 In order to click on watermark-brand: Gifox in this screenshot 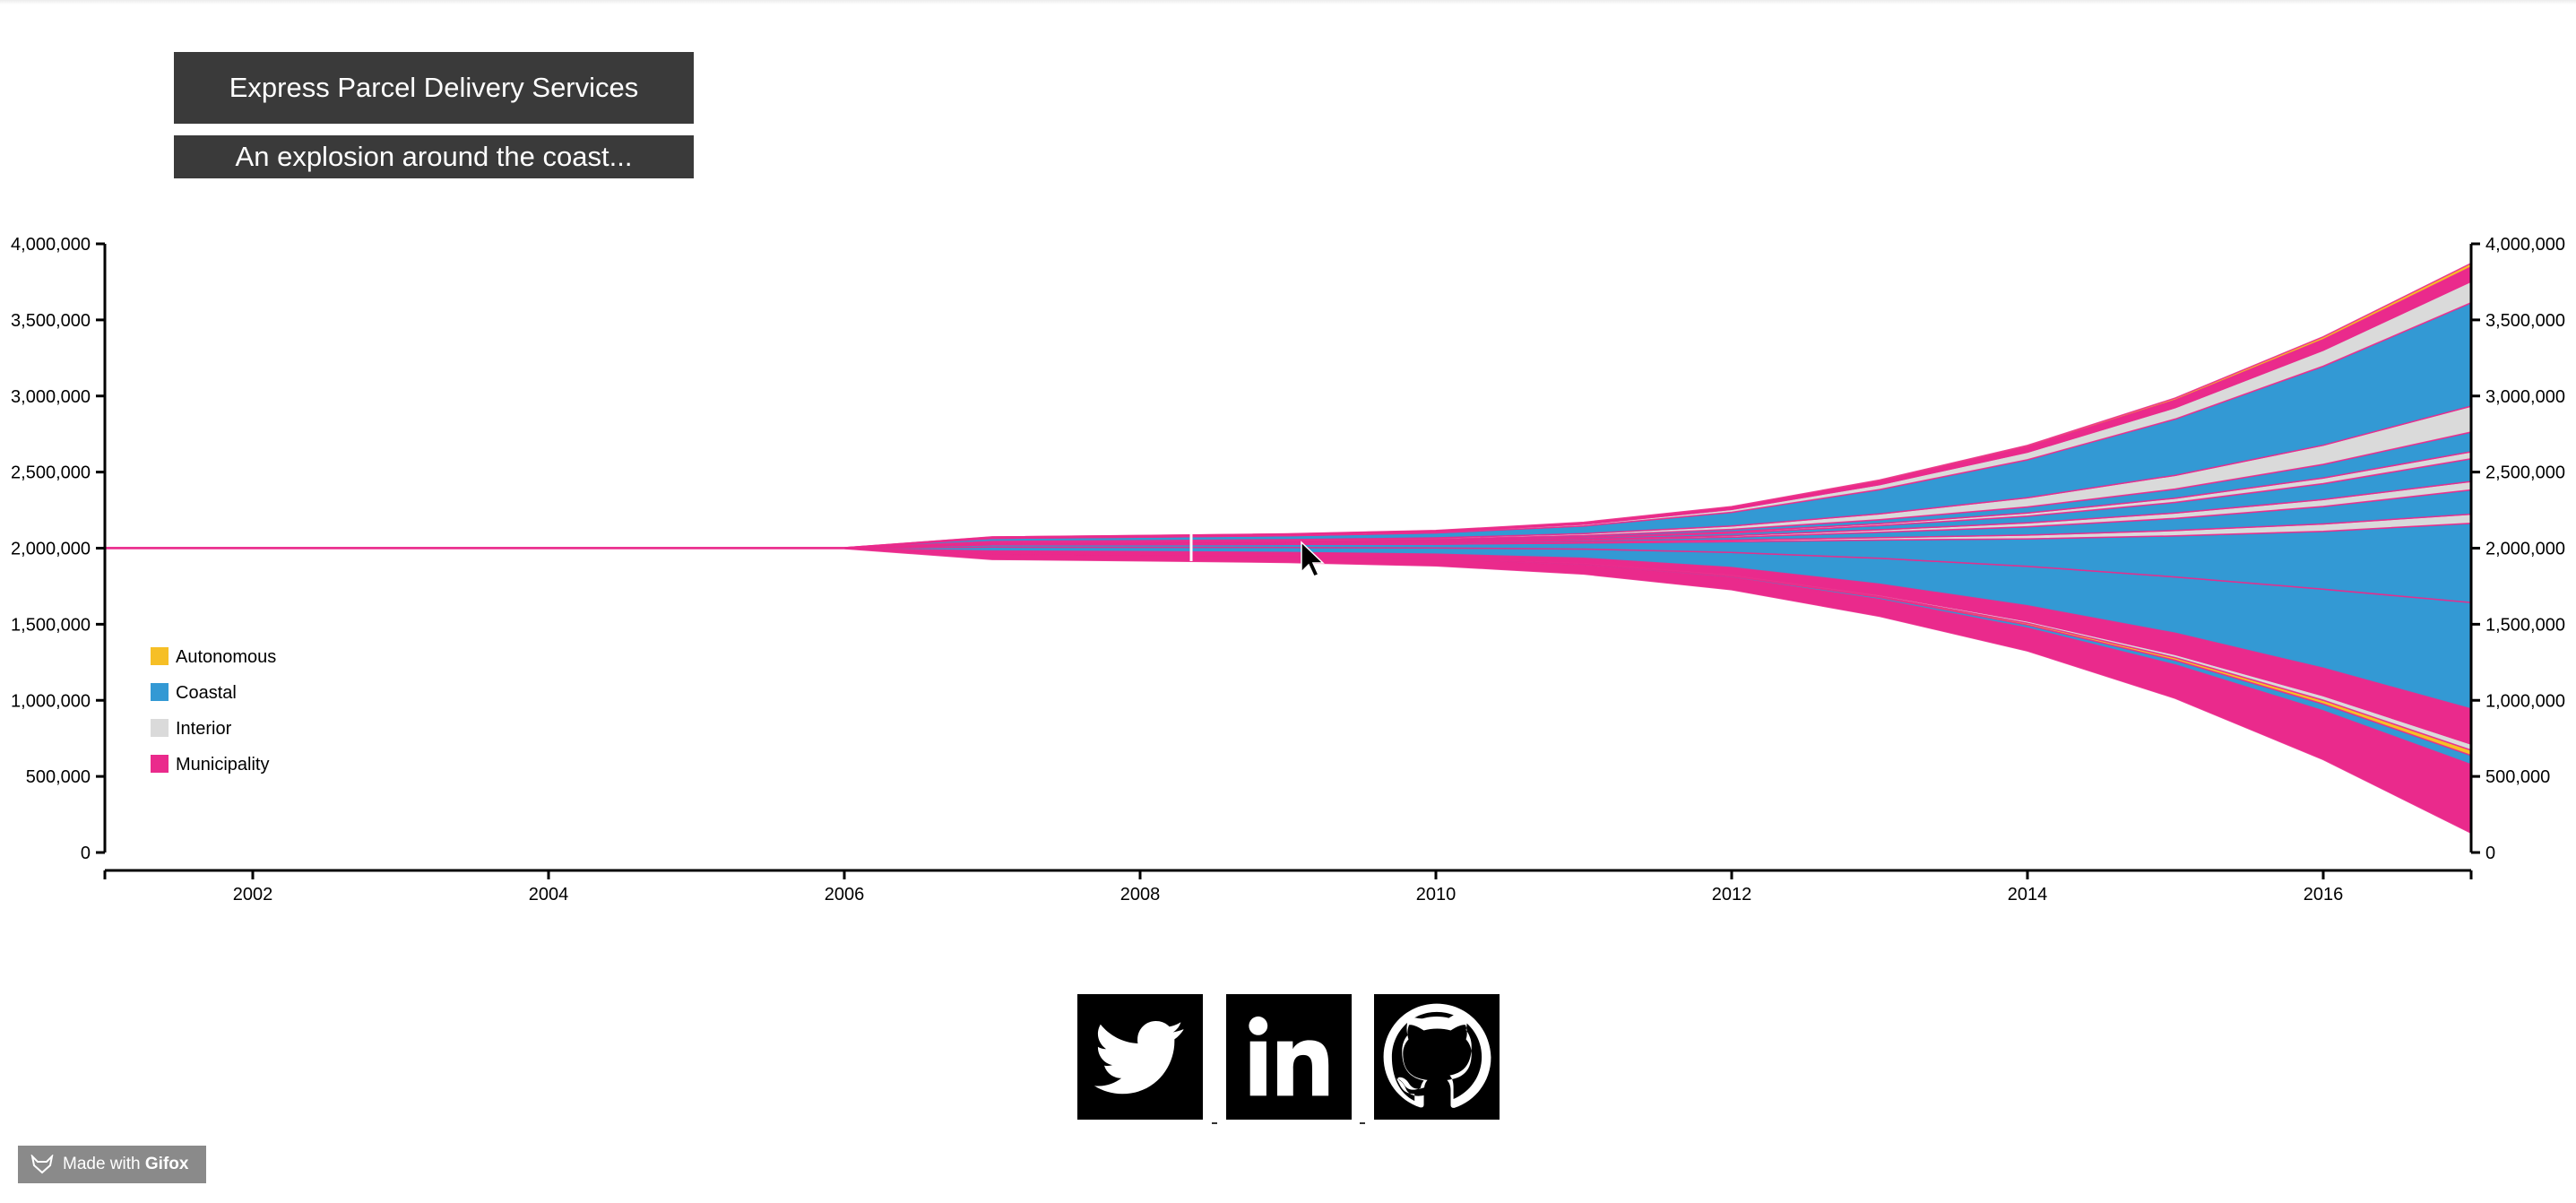, I will do `click(166, 1164)`.